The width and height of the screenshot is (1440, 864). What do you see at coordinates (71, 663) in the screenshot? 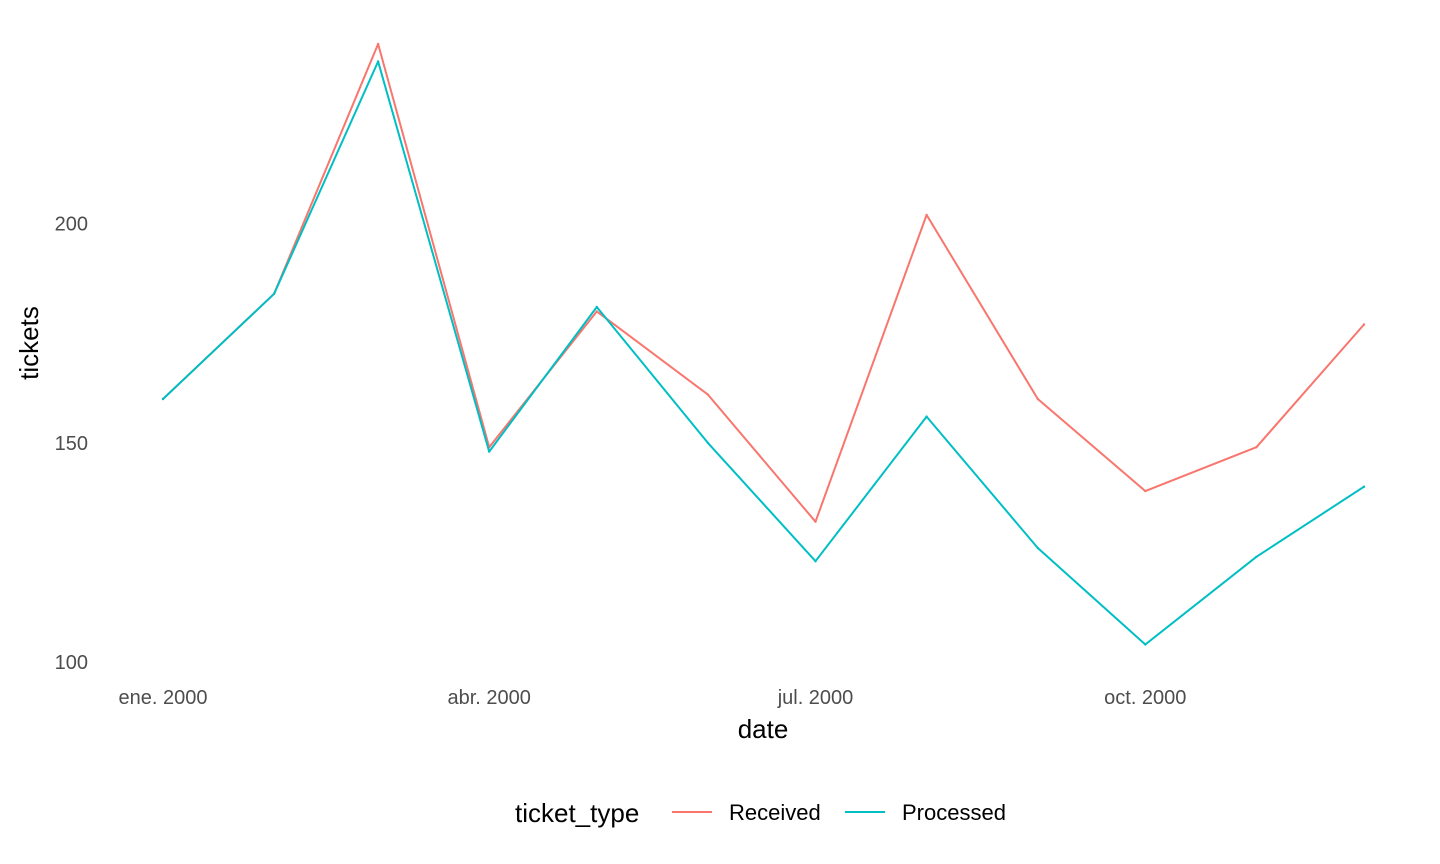
I see `y-tick-label: 100` at bounding box center [71, 663].